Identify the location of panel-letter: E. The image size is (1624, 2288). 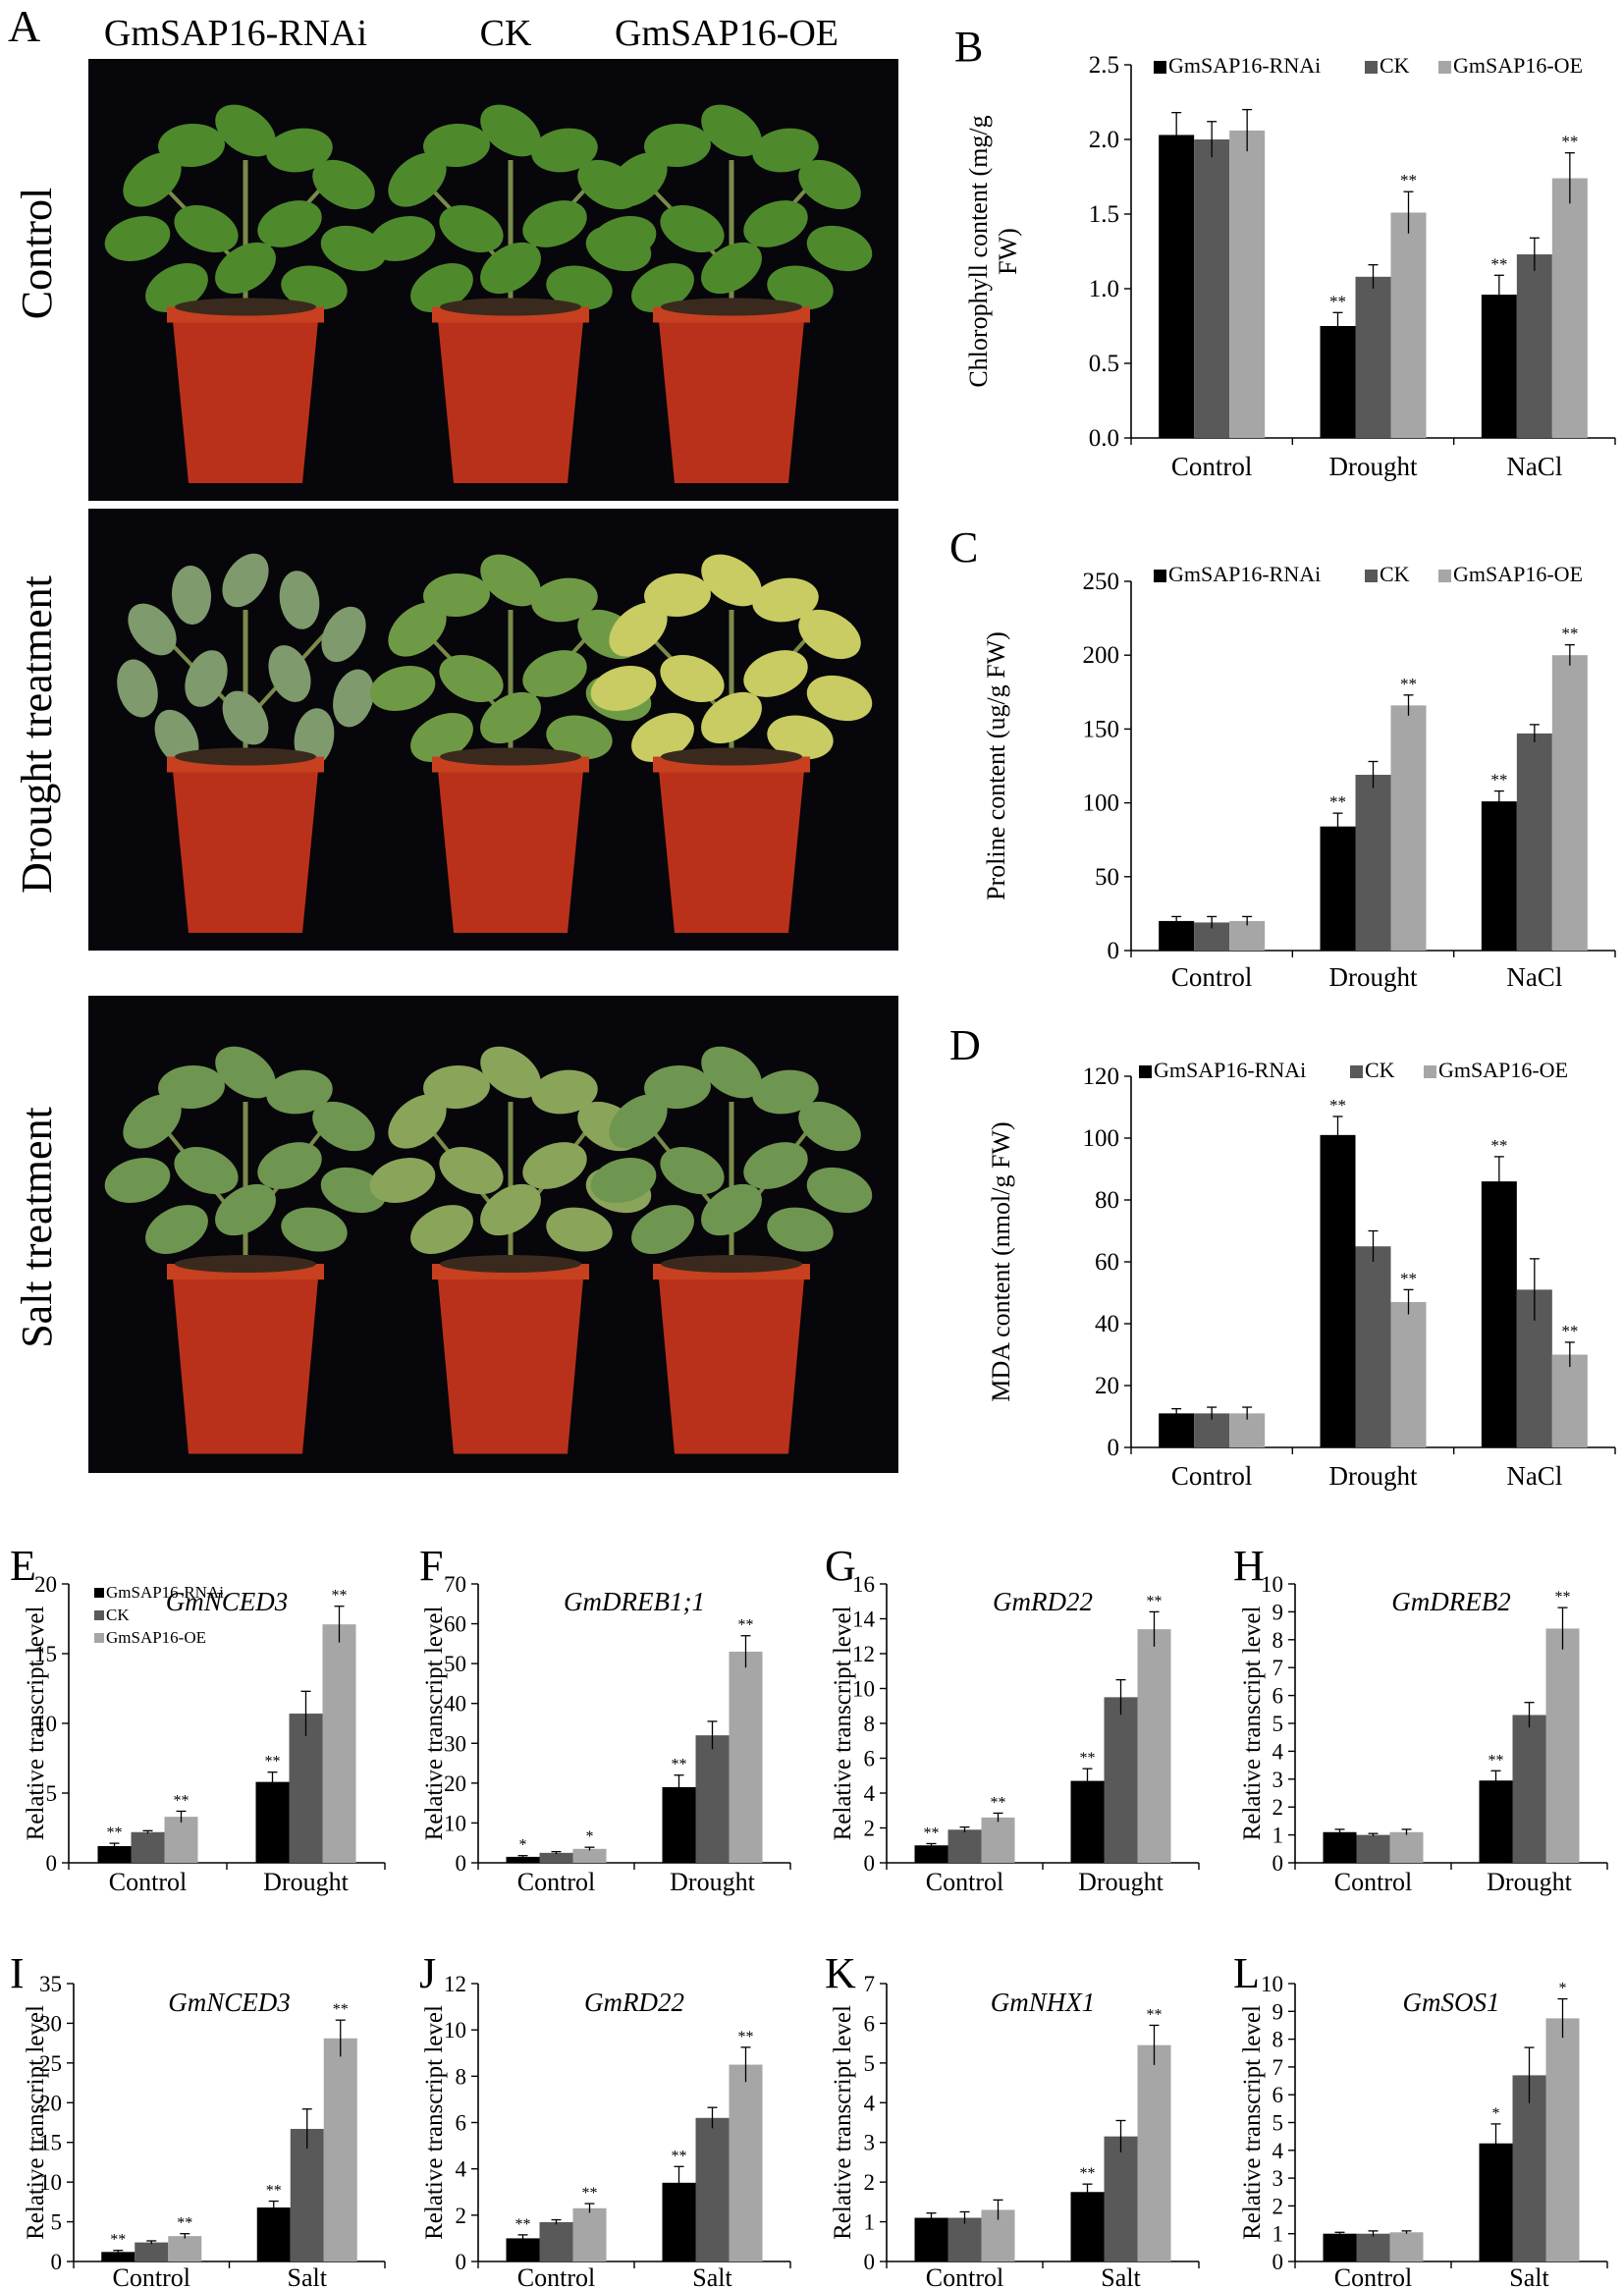
(23, 1566).